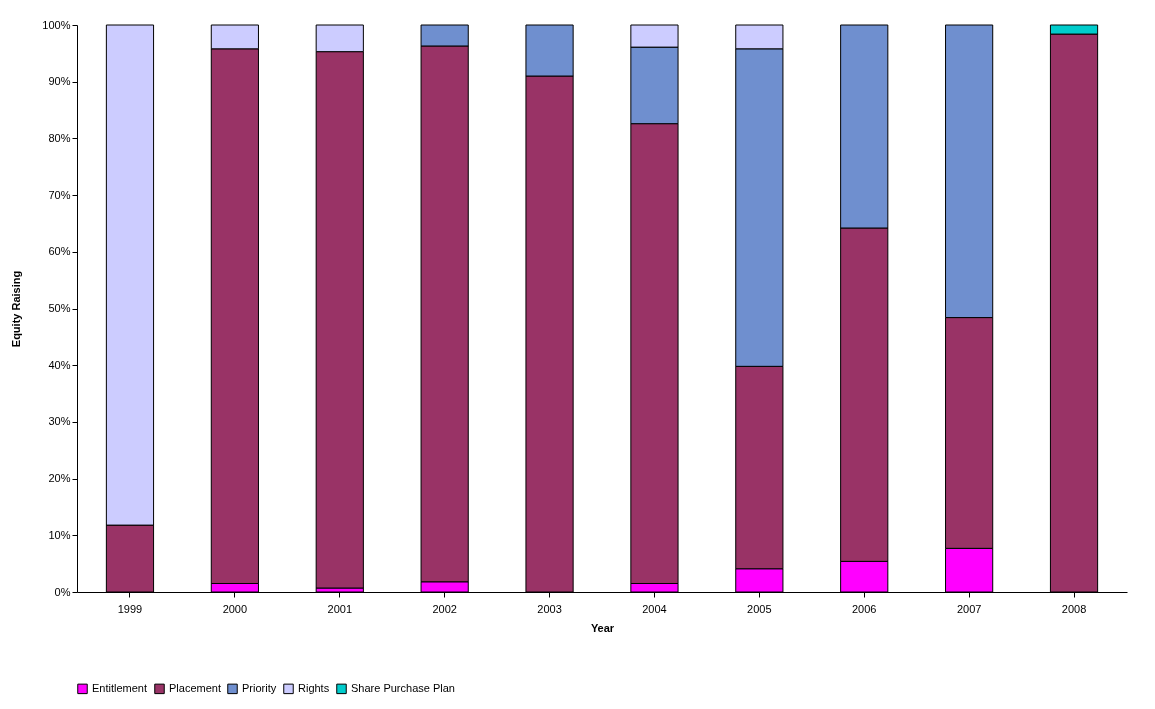 This screenshot has height=709, width=1155. What do you see at coordinates (339, 608) in the screenshot?
I see `x-tick-label: 2001` at bounding box center [339, 608].